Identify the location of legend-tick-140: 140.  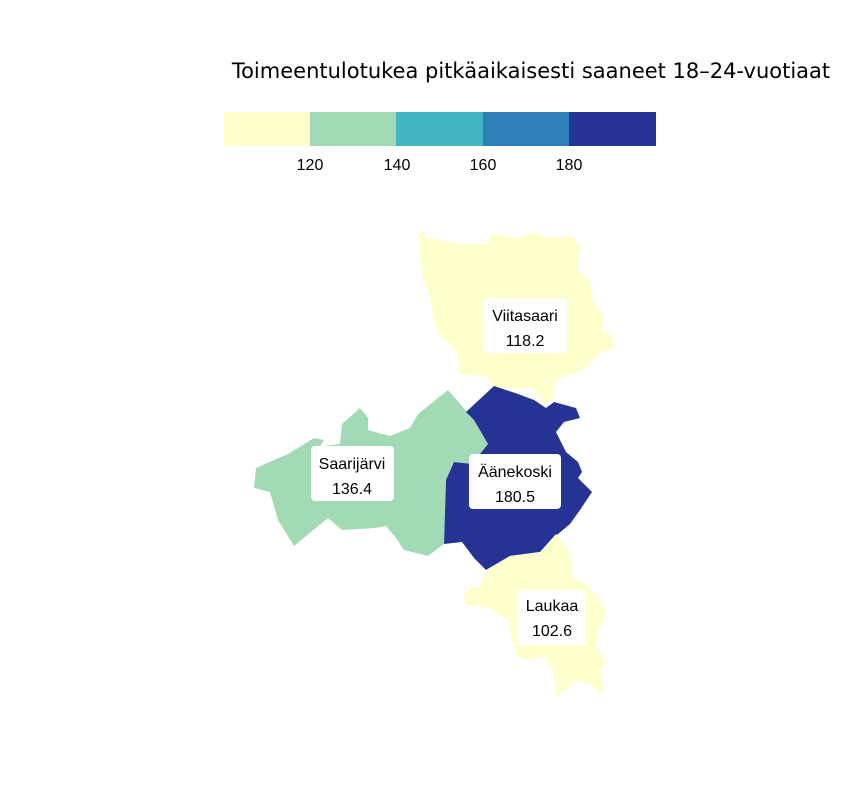
(397, 165).